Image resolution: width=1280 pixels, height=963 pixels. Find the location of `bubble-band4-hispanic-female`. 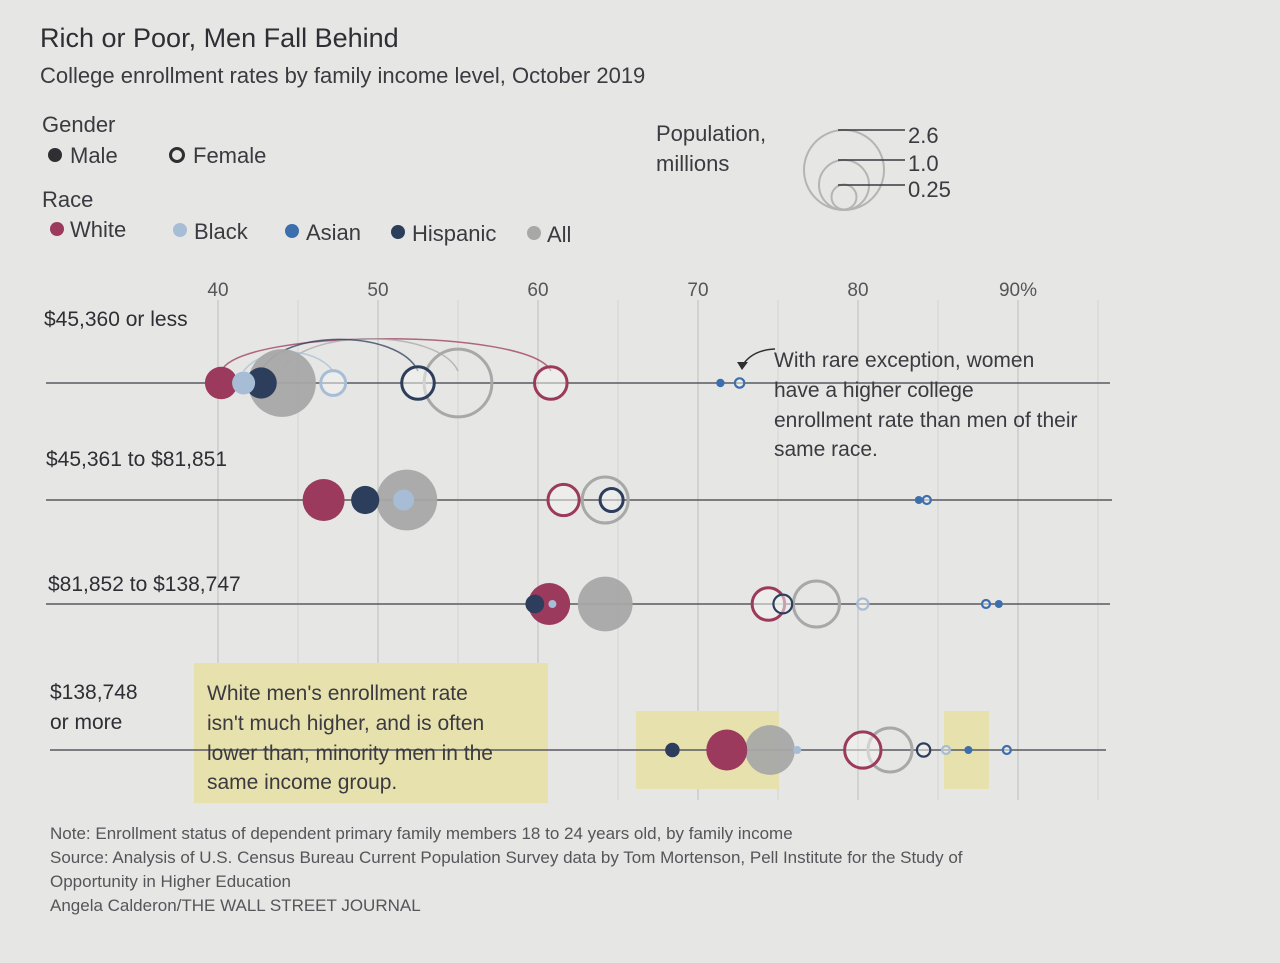

bubble-band4-hispanic-female is located at coordinates (923, 750).